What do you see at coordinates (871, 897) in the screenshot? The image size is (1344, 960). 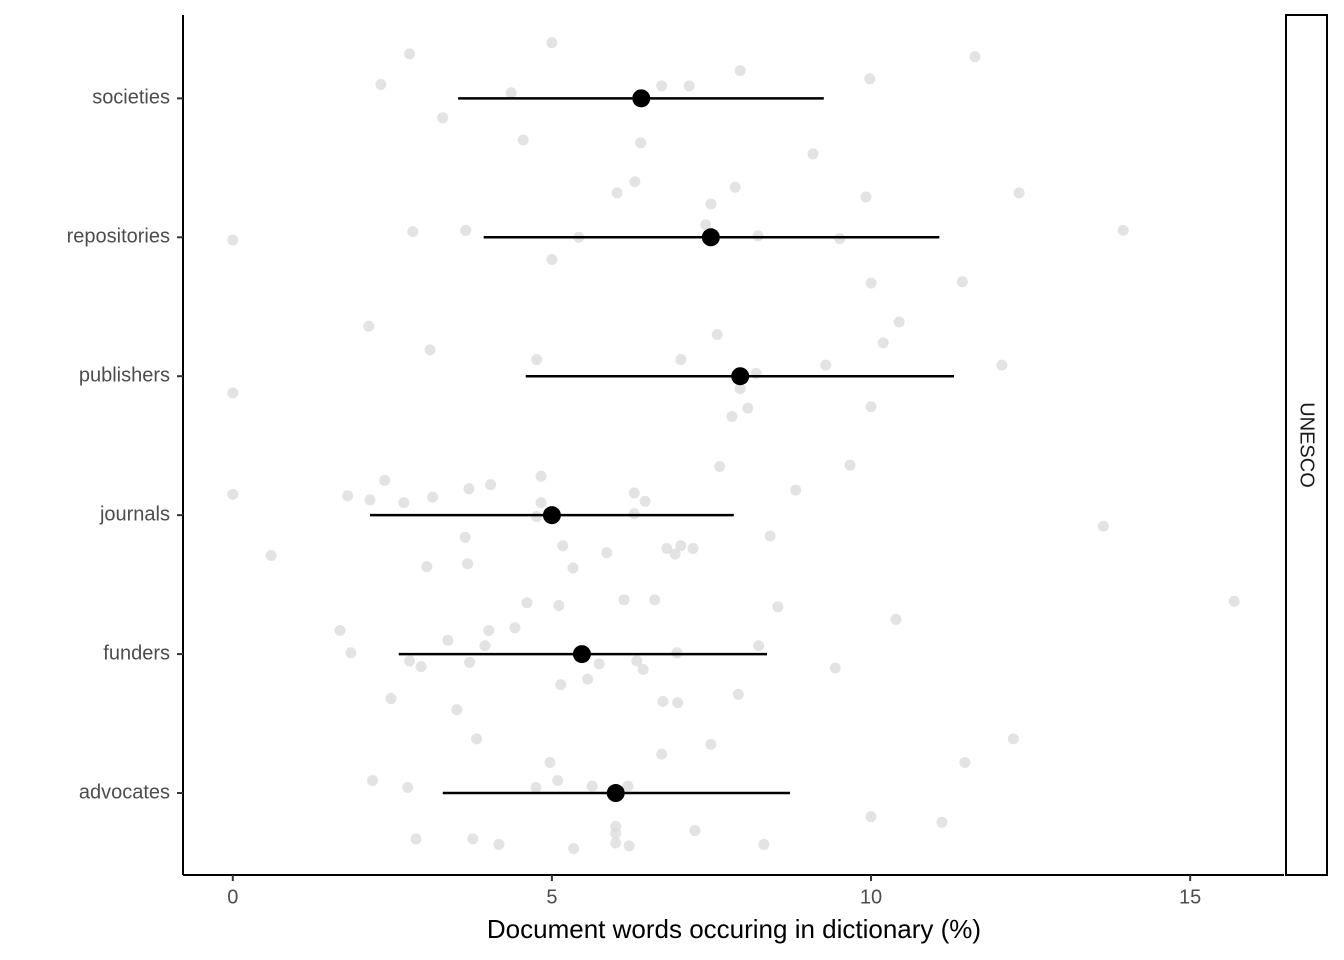 I see `x-tick-label: 10` at bounding box center [871, 897].